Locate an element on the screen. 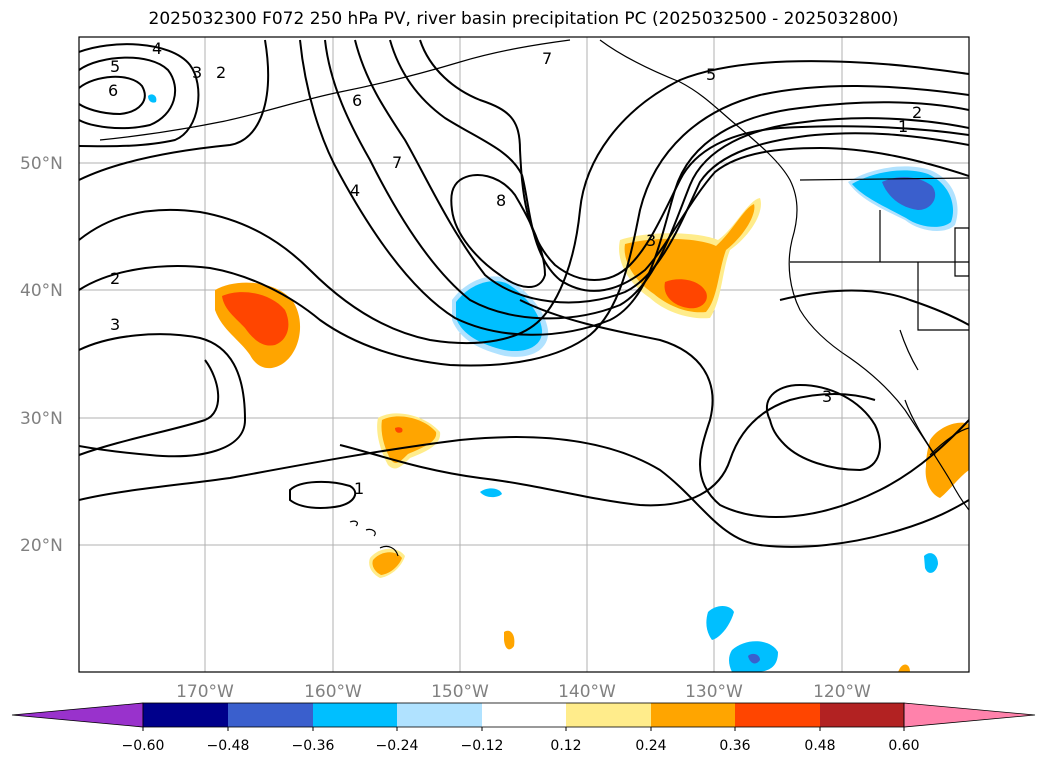 This screenshot has width=1047, height=765. lon-label: 160°W is located at coordinates (333, 692).